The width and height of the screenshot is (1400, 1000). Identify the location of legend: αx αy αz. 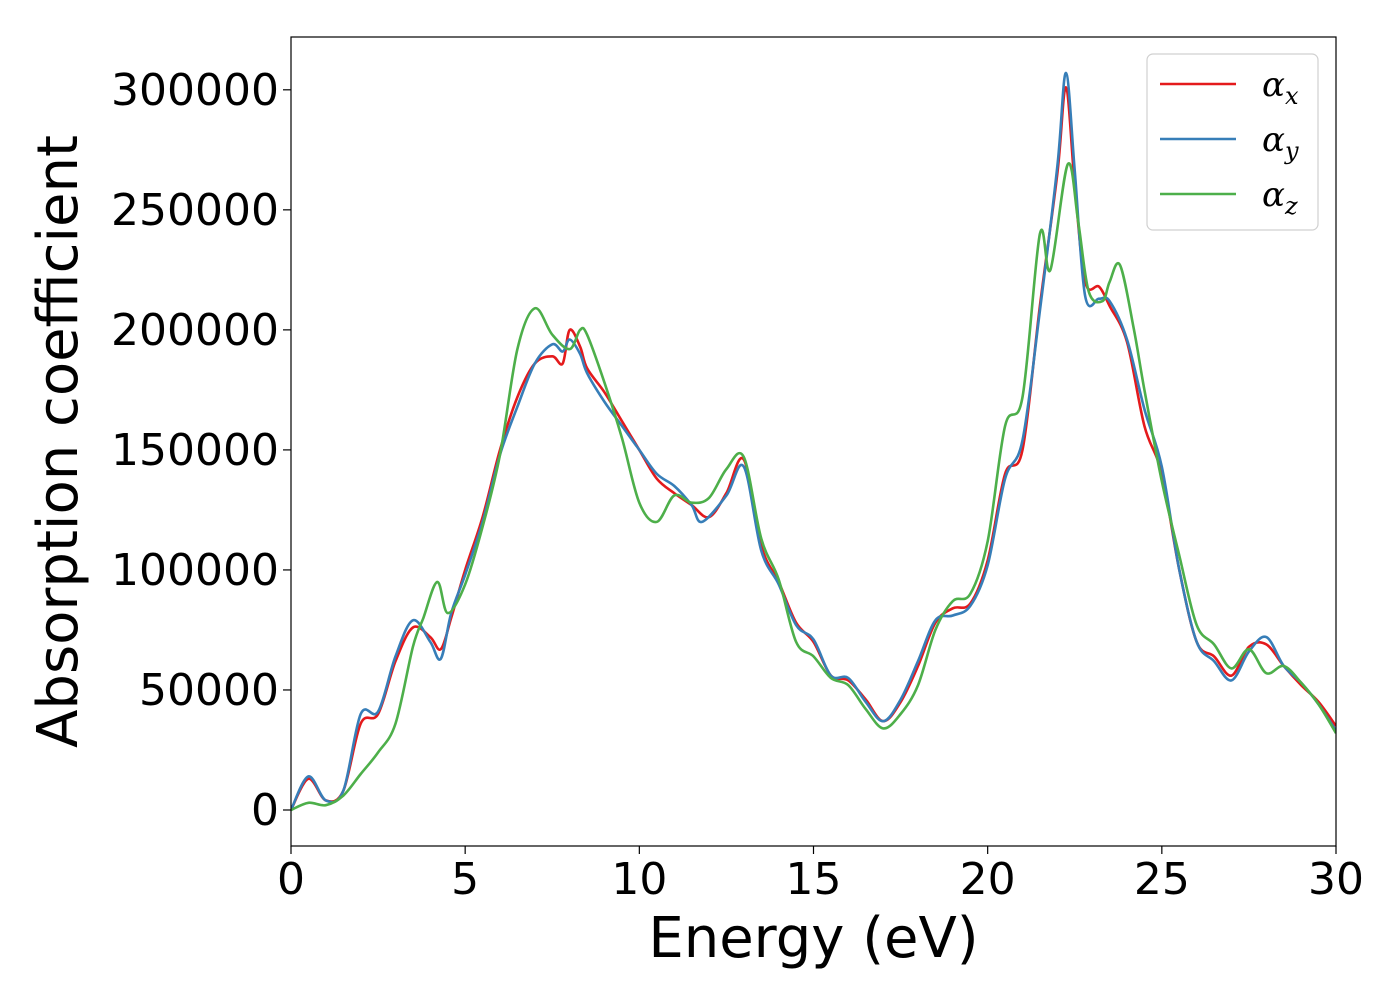
(1232, 142).